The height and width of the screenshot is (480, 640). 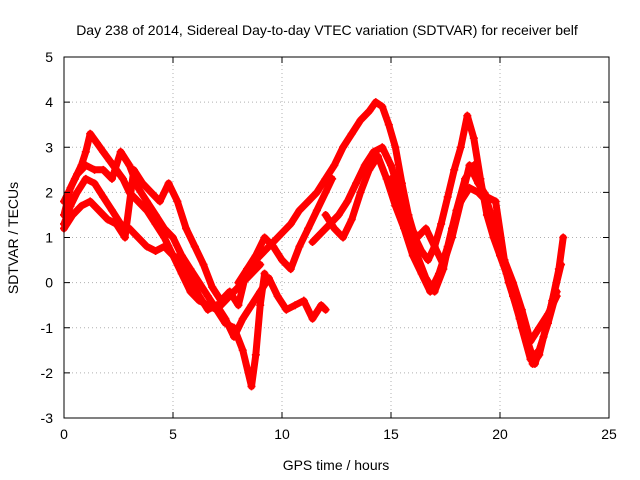 I want to click on x-axis-title: GPS time / hours, so click(x=336, y=465).